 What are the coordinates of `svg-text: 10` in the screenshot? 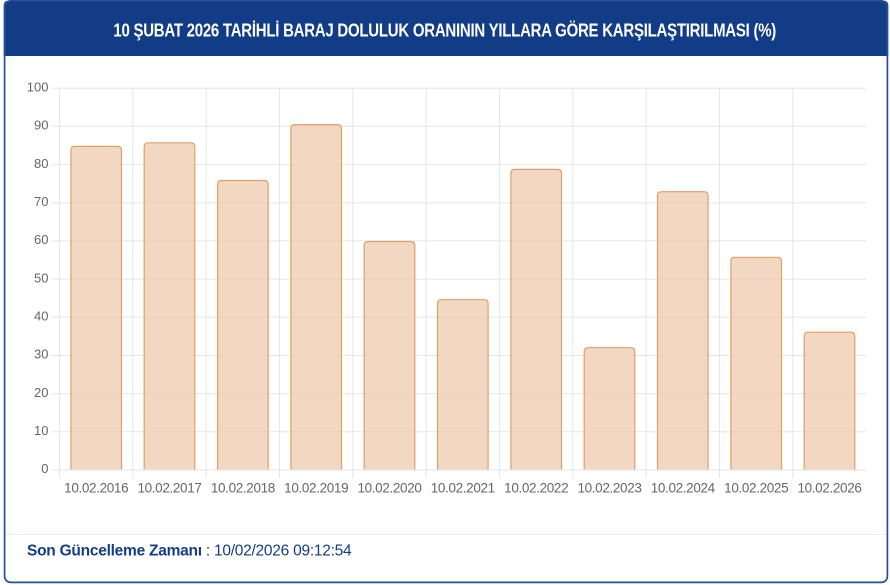 It's located at (41, 430).